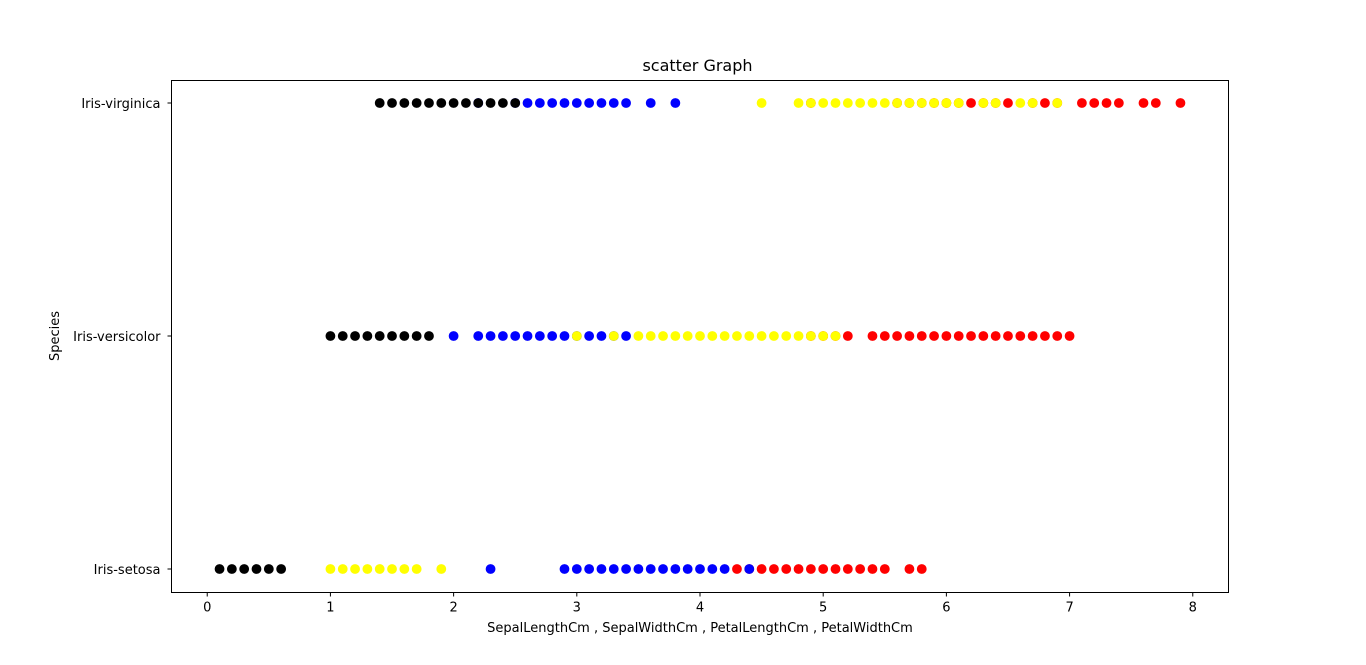  Describe the element at coordinates (823, 608) in the screenshot. I see `x-tick-label-5: 5` at that location.